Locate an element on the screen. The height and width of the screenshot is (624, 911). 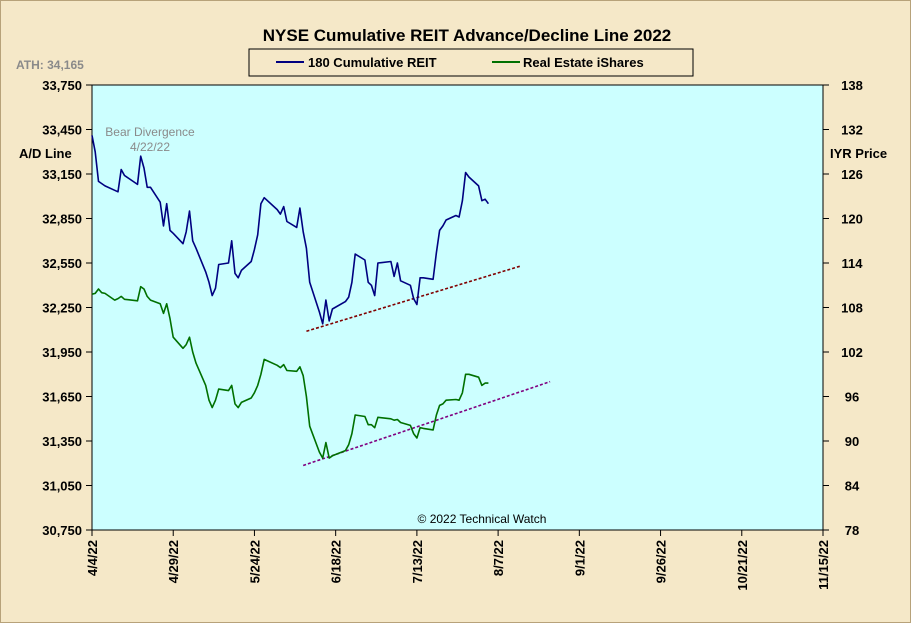
left-axis-tick-label: 31,350 is located at coordinates (62, 441).